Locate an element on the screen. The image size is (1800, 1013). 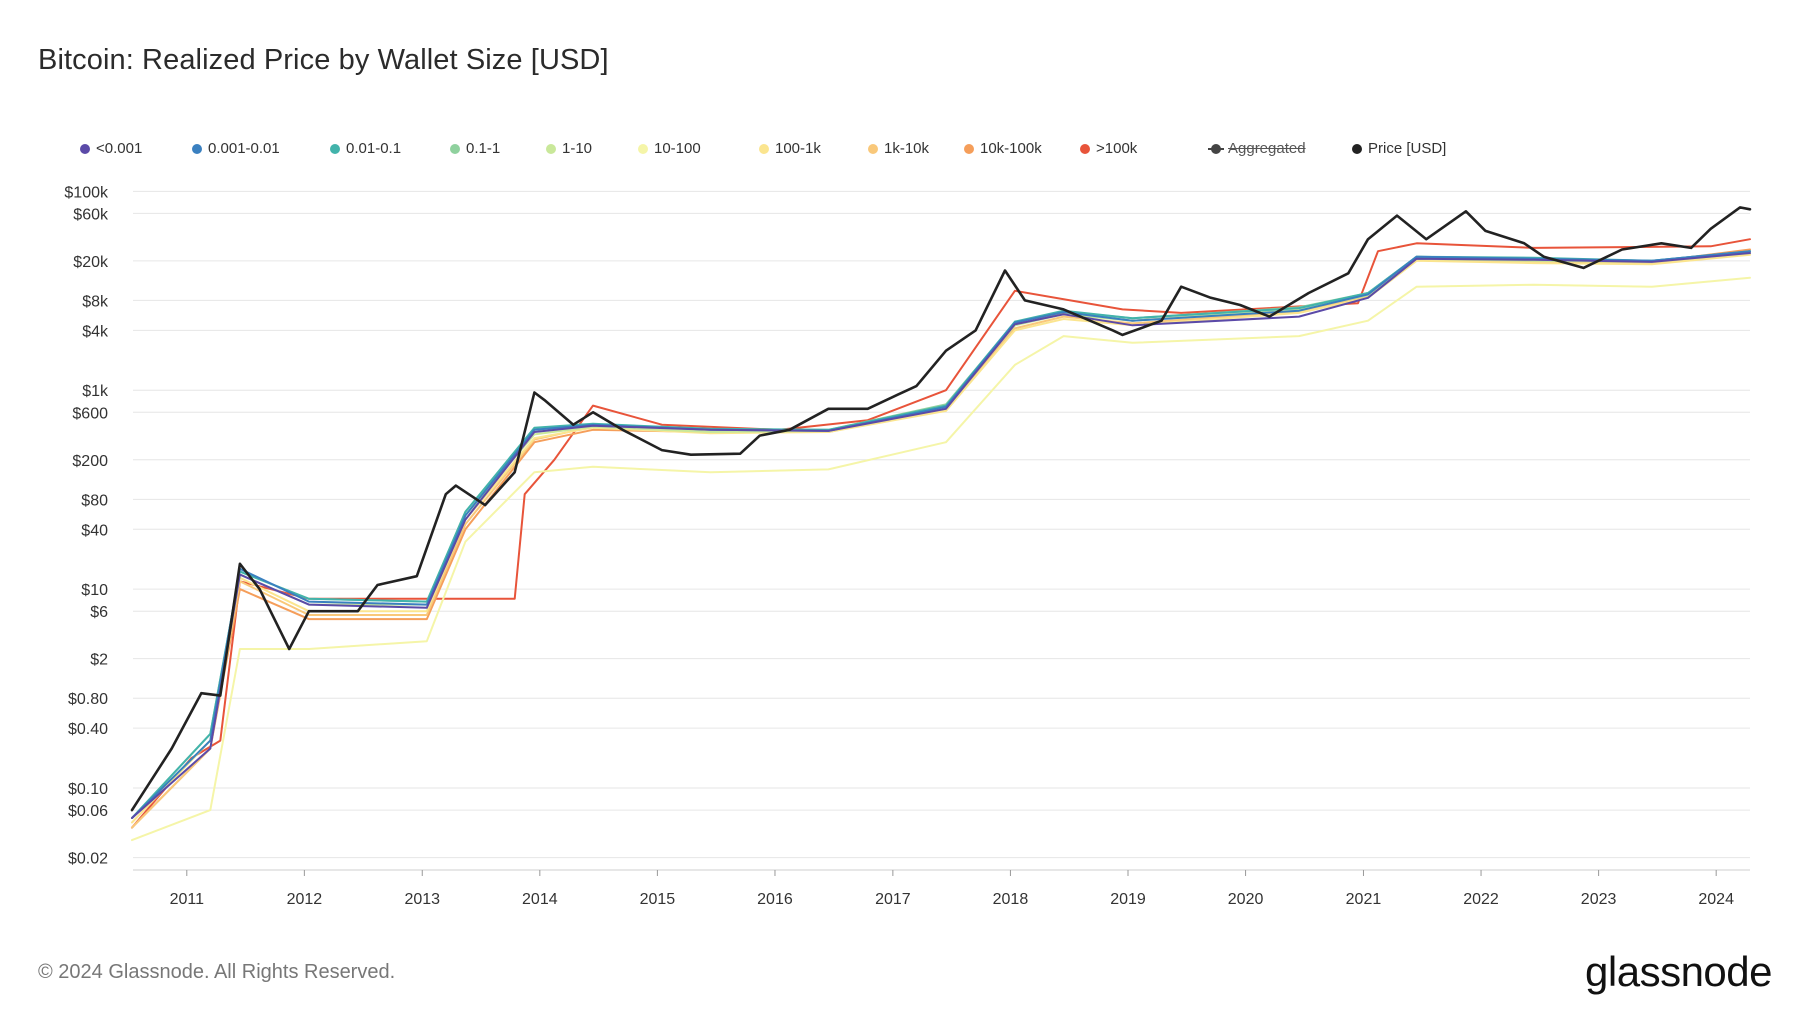
legend-label: 1-10 is located at coordinates (577, 148).